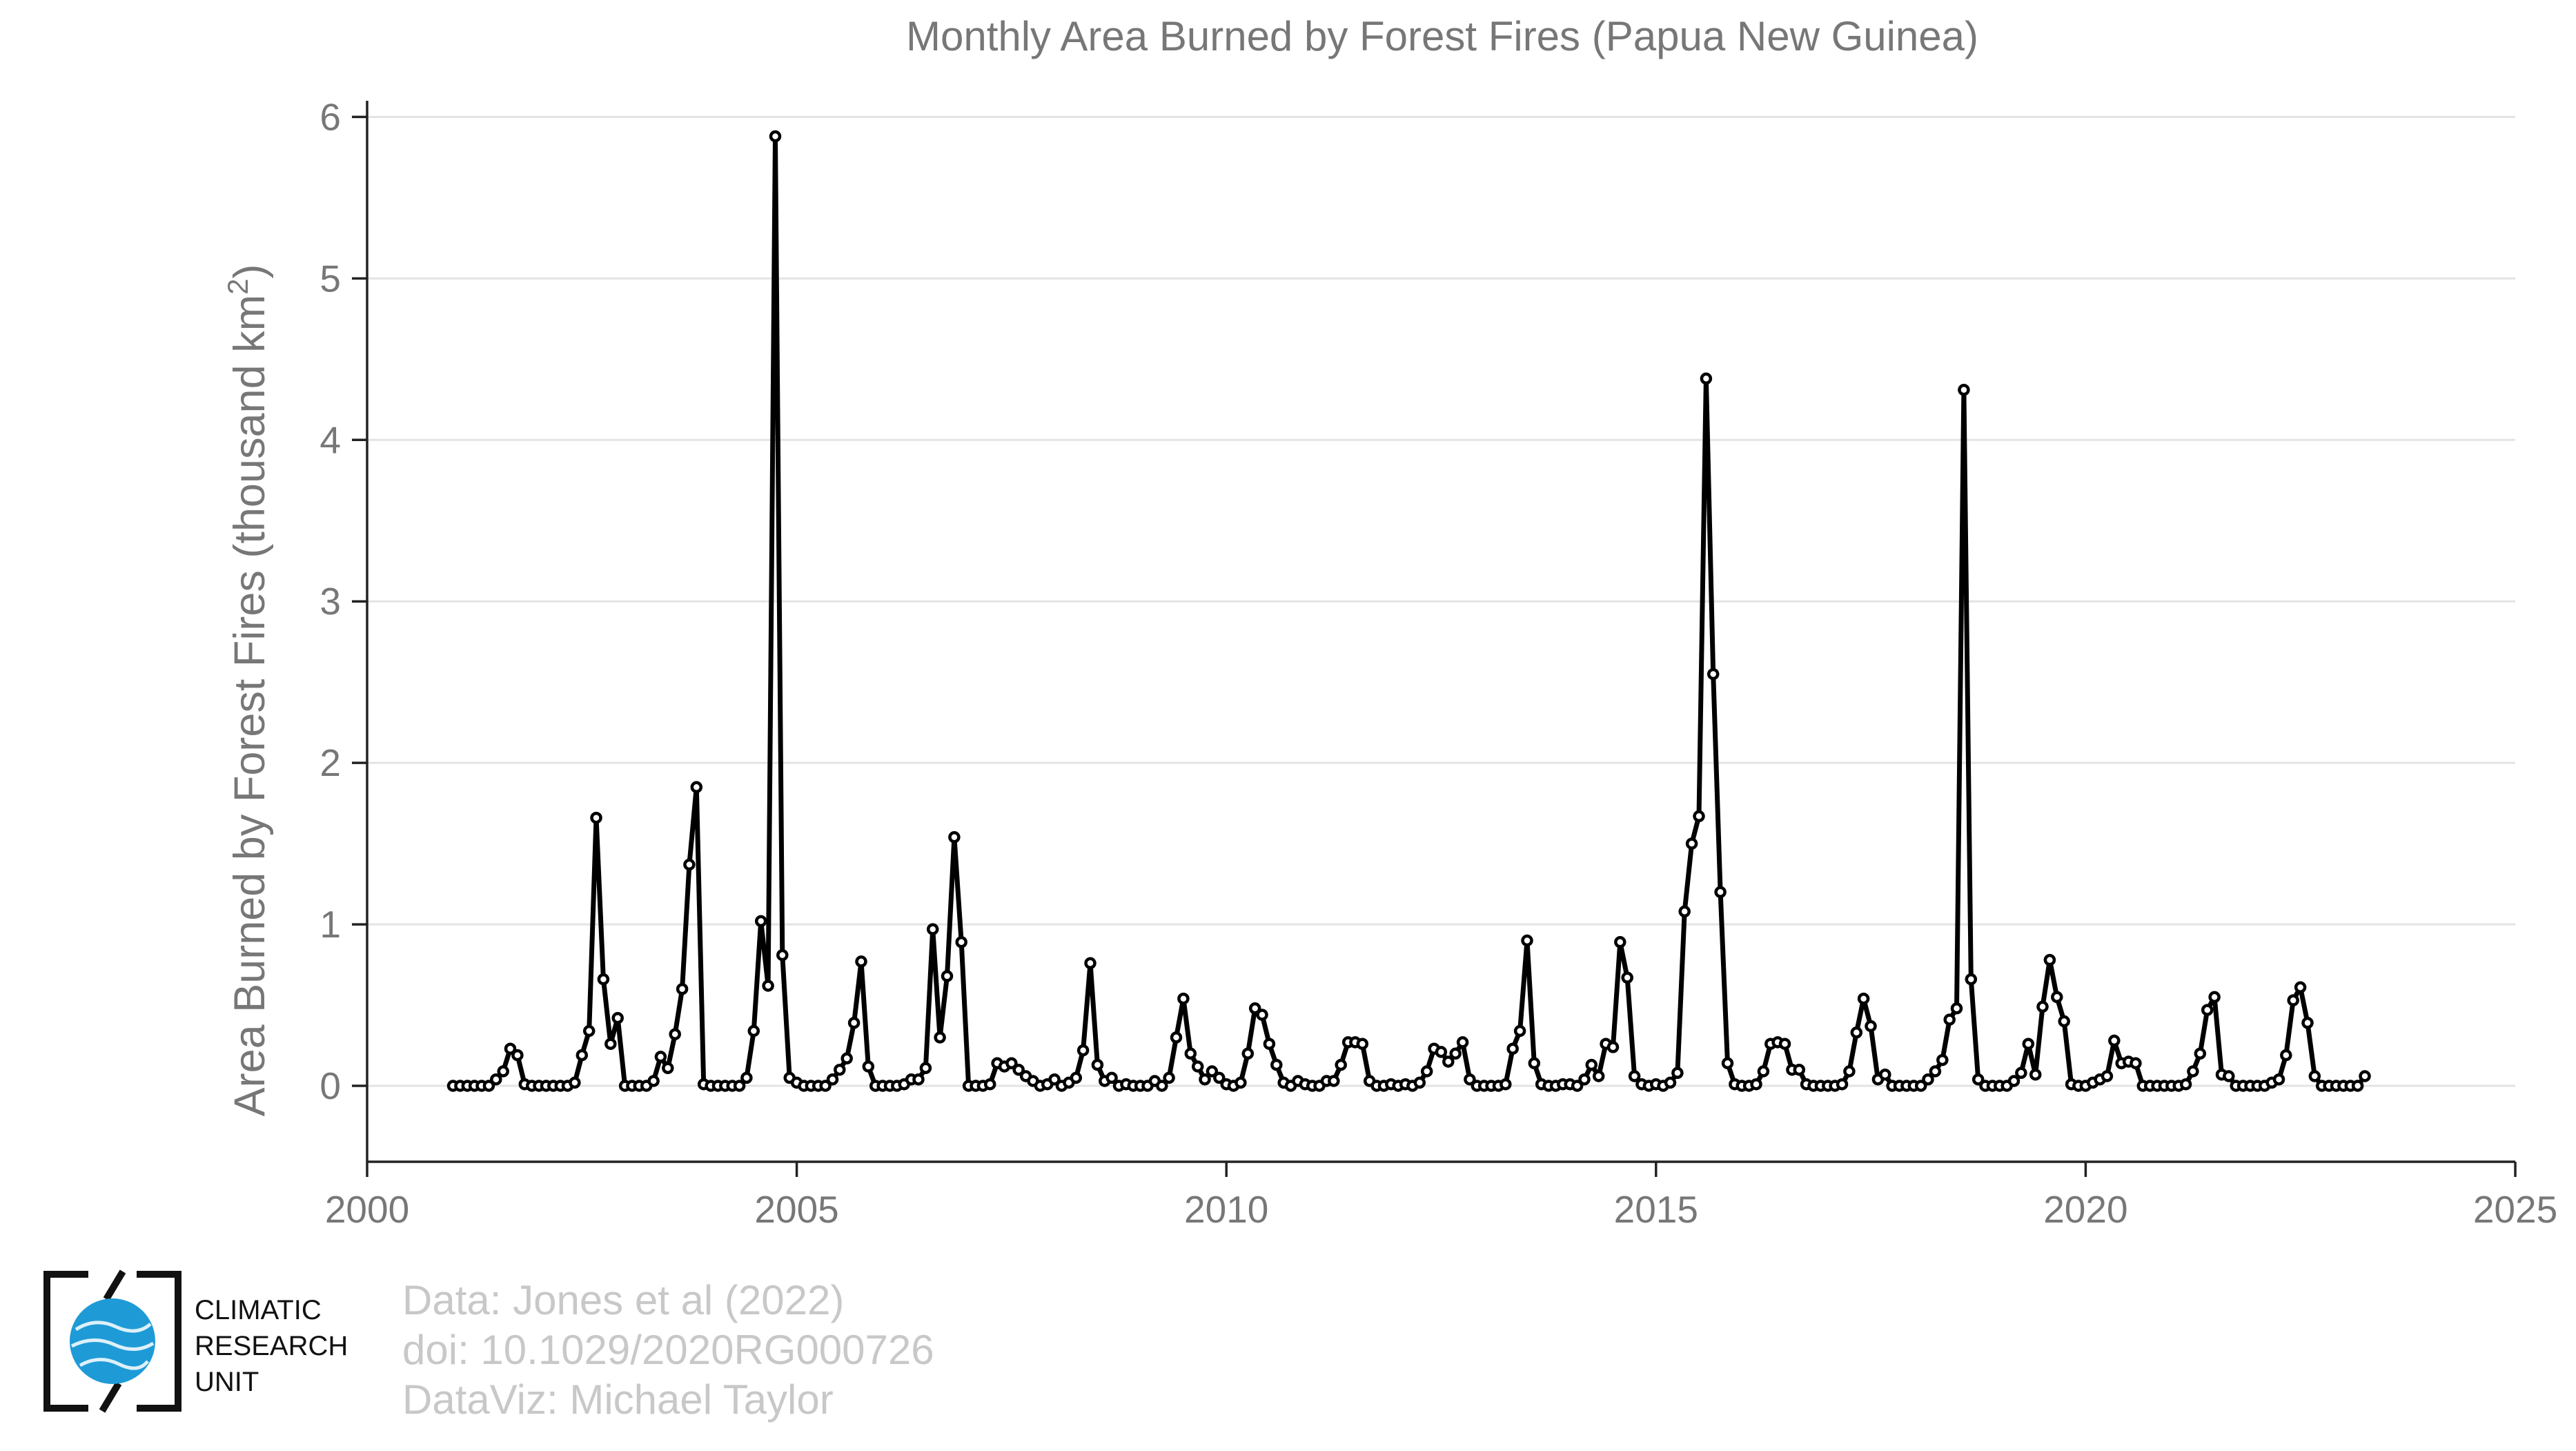 This screenshot has height=1451, width=2576. Describe the element at coordinates (330, 116) in the screenshot. I see `y-tick-label: 6` at that location.